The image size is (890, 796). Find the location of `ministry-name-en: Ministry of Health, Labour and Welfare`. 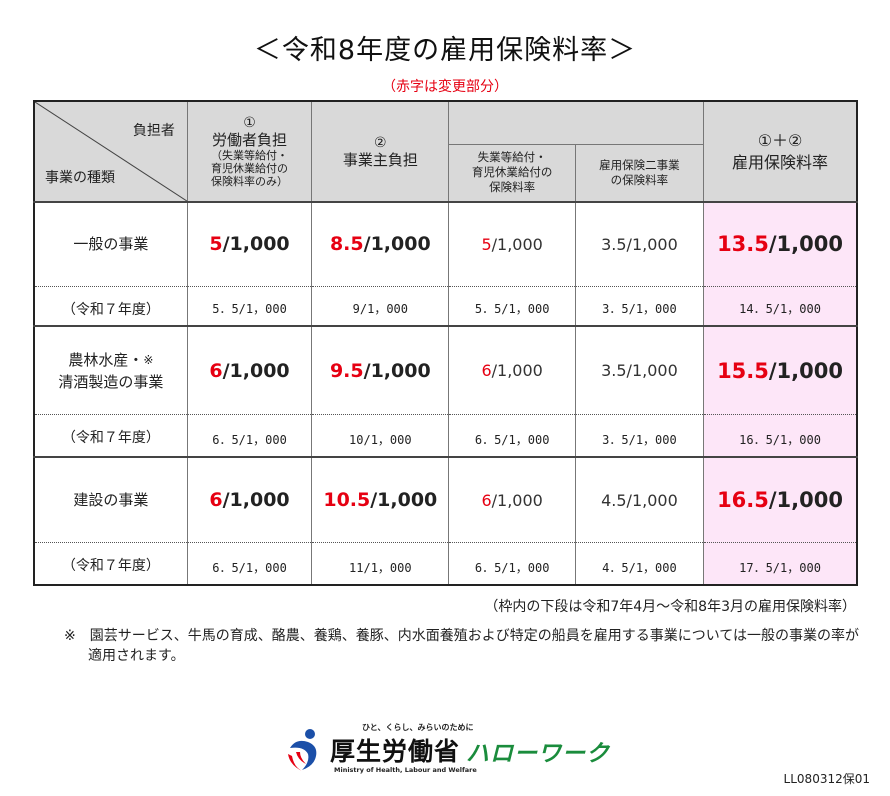

ministry-name-en: Ministry of Health, Labour and Welfare is located at coordinates (405, 770).